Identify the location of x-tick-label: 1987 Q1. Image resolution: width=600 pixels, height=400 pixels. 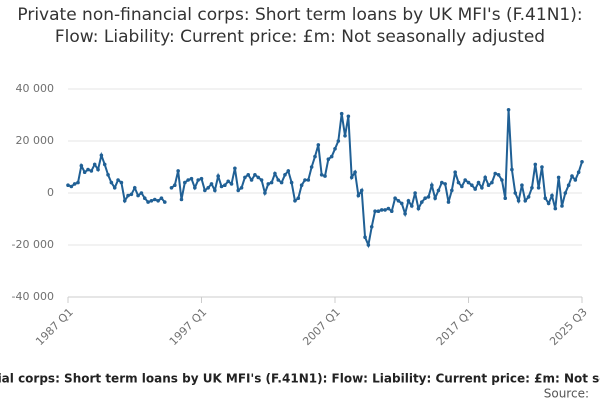
(54, 327).